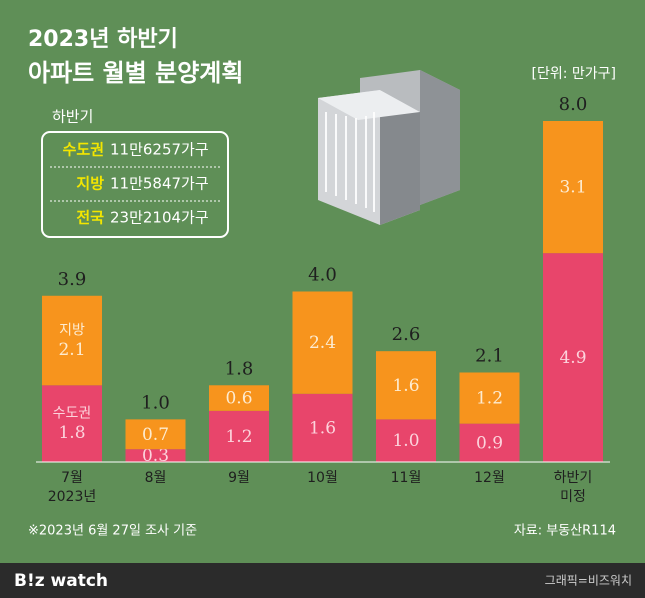 The width and height of the screenshot is (645, 598). I want to click on x-tick-label: 10월, so click(322, 478).